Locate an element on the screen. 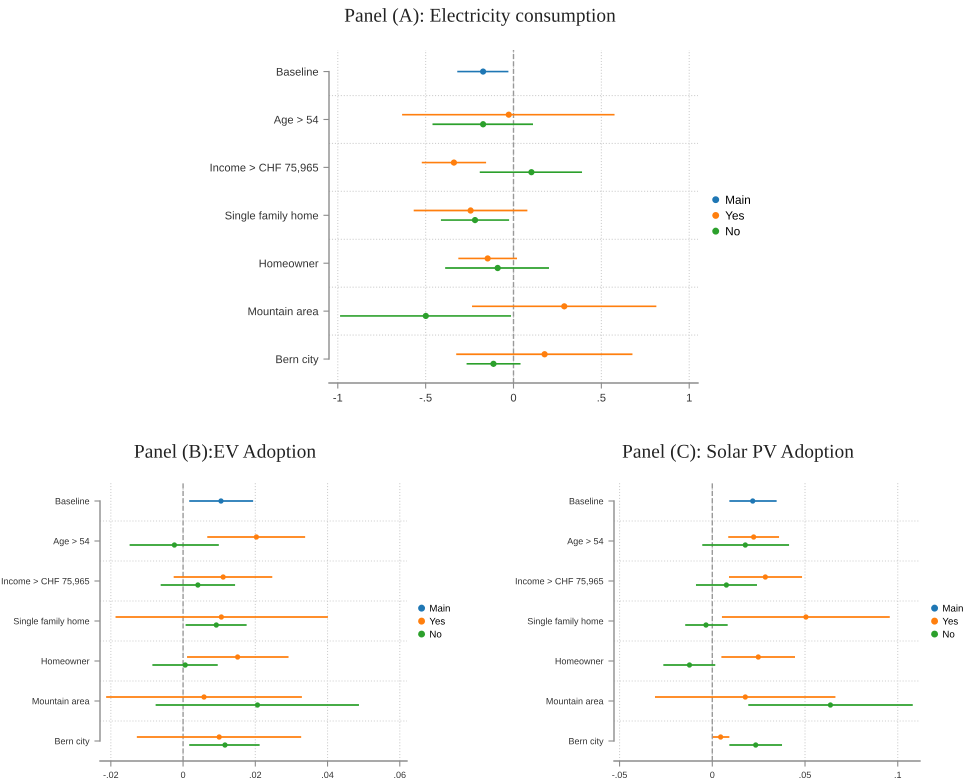  x-tick-label: -1 is located at coordinates (337, 398).